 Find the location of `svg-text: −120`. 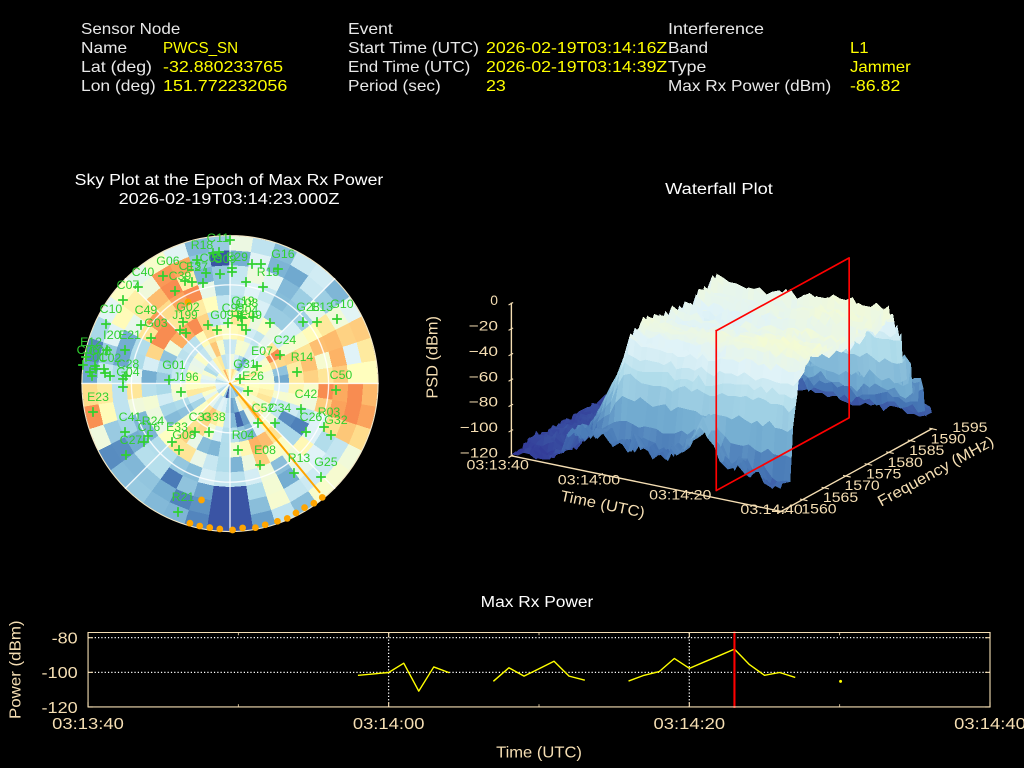

svg-text: −120 is located at coordinates (479, 453).